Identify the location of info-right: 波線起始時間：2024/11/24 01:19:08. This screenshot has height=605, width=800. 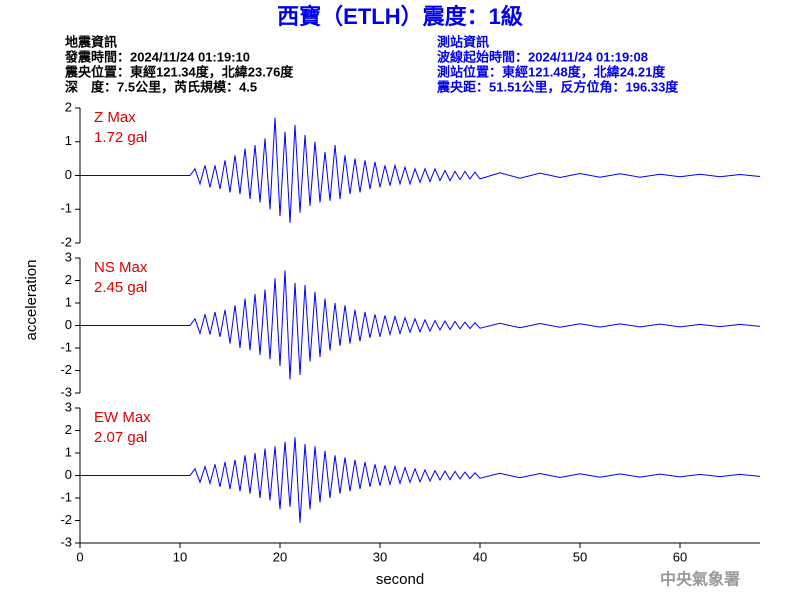
(542, 56).